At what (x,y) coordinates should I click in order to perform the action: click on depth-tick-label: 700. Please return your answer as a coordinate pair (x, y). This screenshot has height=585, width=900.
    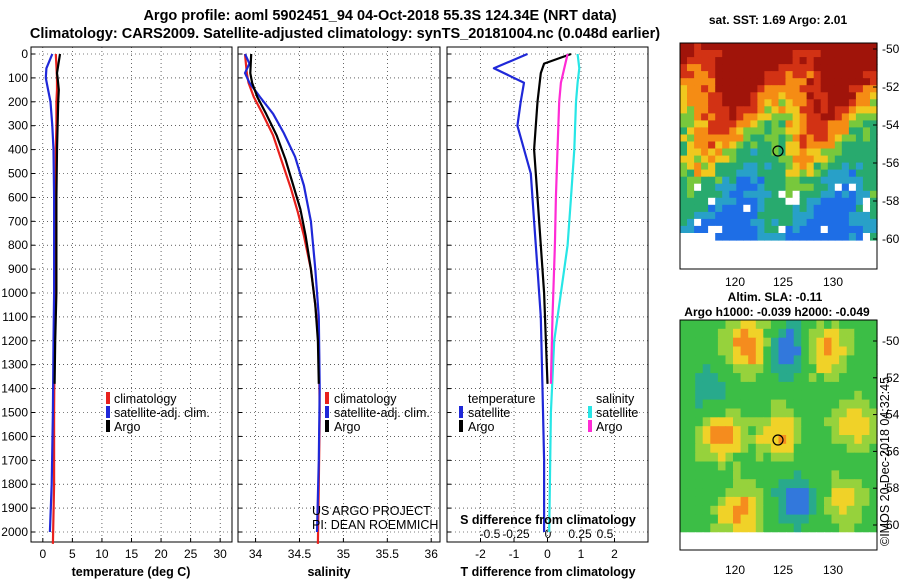
    Looking at the image, I should click on (18, 221).